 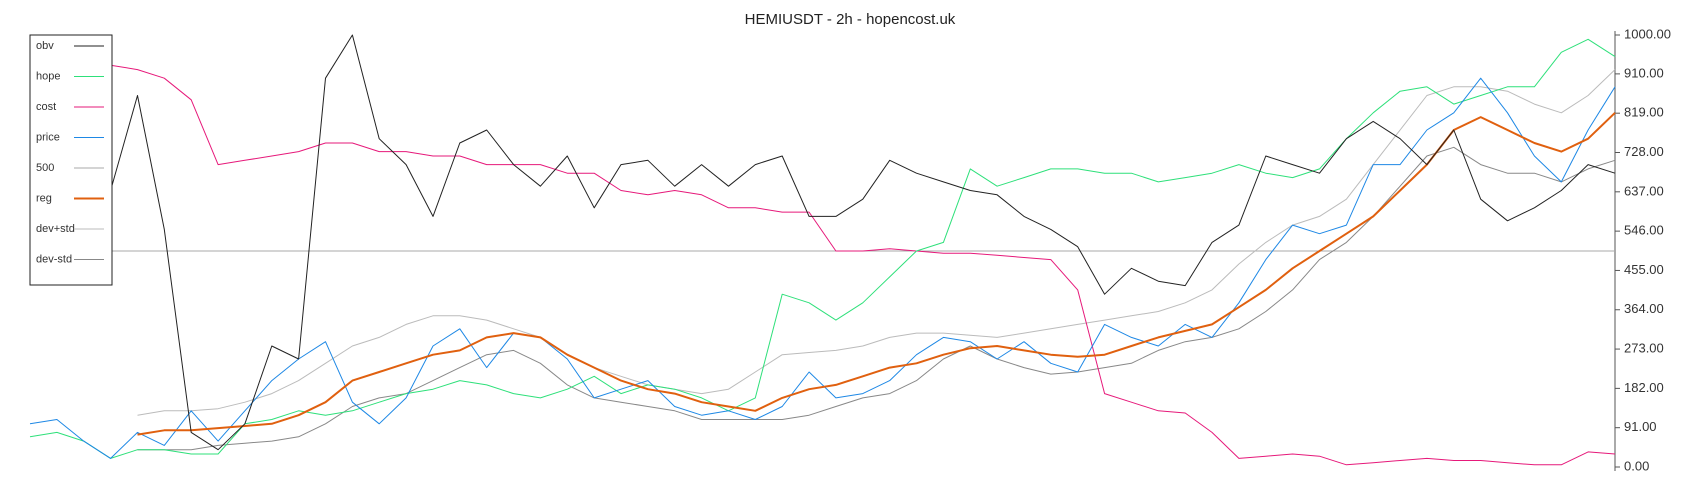 What do you see at coordinates (1647, 33) in the screenshot?
I see `y-tick-label: 1000.00` at bounding box center [1647, 33].